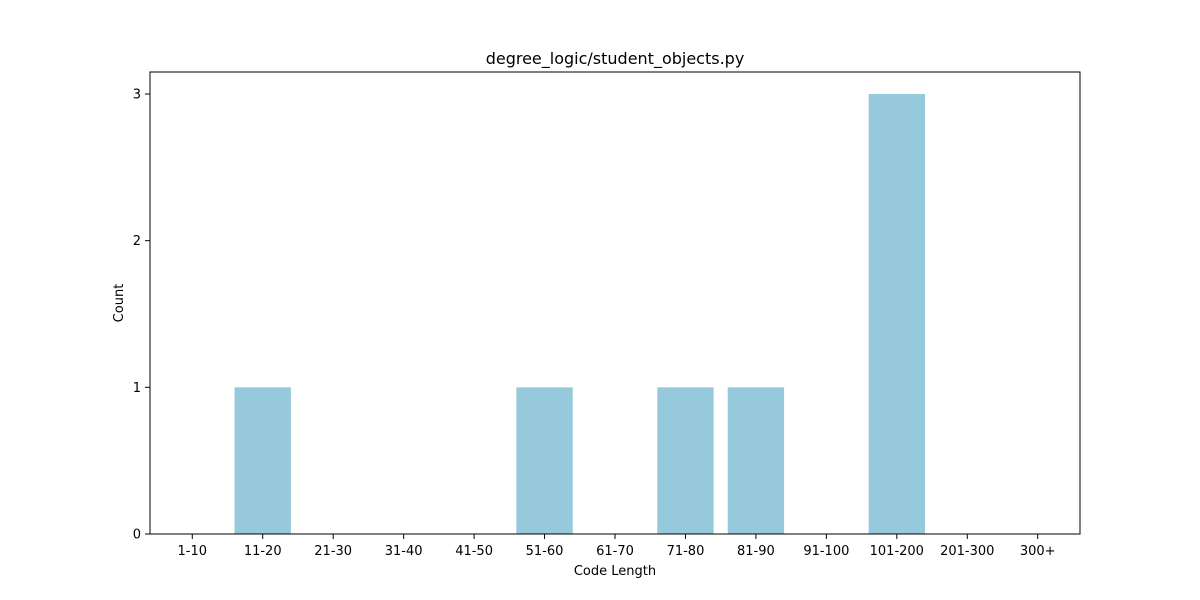 The width and height of the screenshot is (1200, 600). Describe the element at coordinates (474, 551) in the screenshot. I see `x-tick-label: 41-50` at that location.